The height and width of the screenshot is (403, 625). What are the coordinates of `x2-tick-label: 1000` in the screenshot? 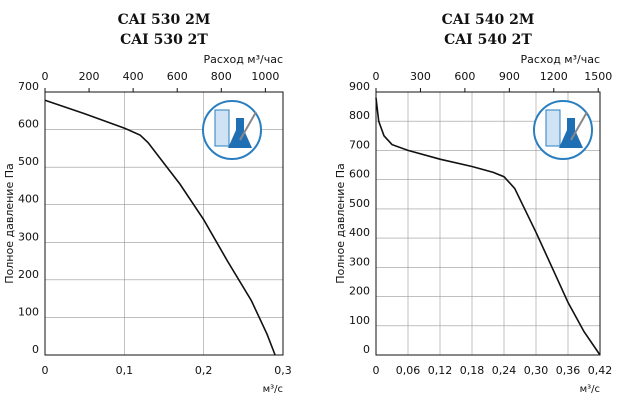 It's located at (265, 76).